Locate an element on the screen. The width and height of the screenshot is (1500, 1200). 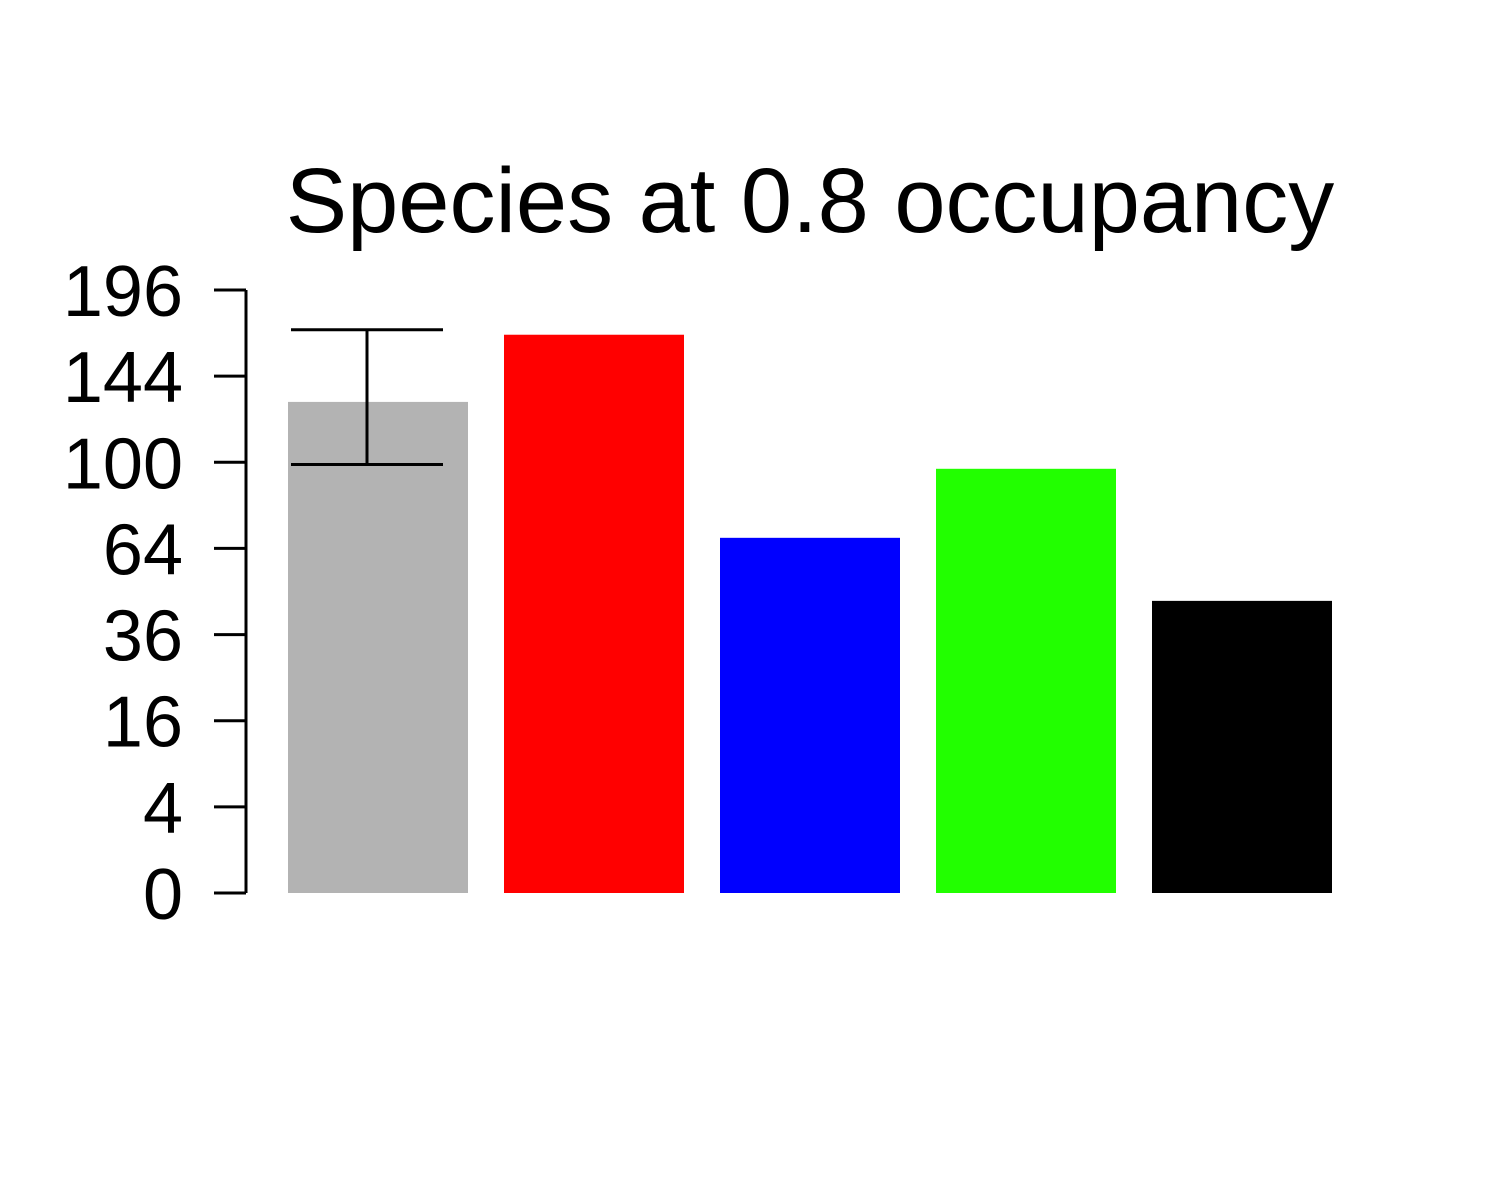
y-tick-label: 4 is located at coordinates (163, 809).